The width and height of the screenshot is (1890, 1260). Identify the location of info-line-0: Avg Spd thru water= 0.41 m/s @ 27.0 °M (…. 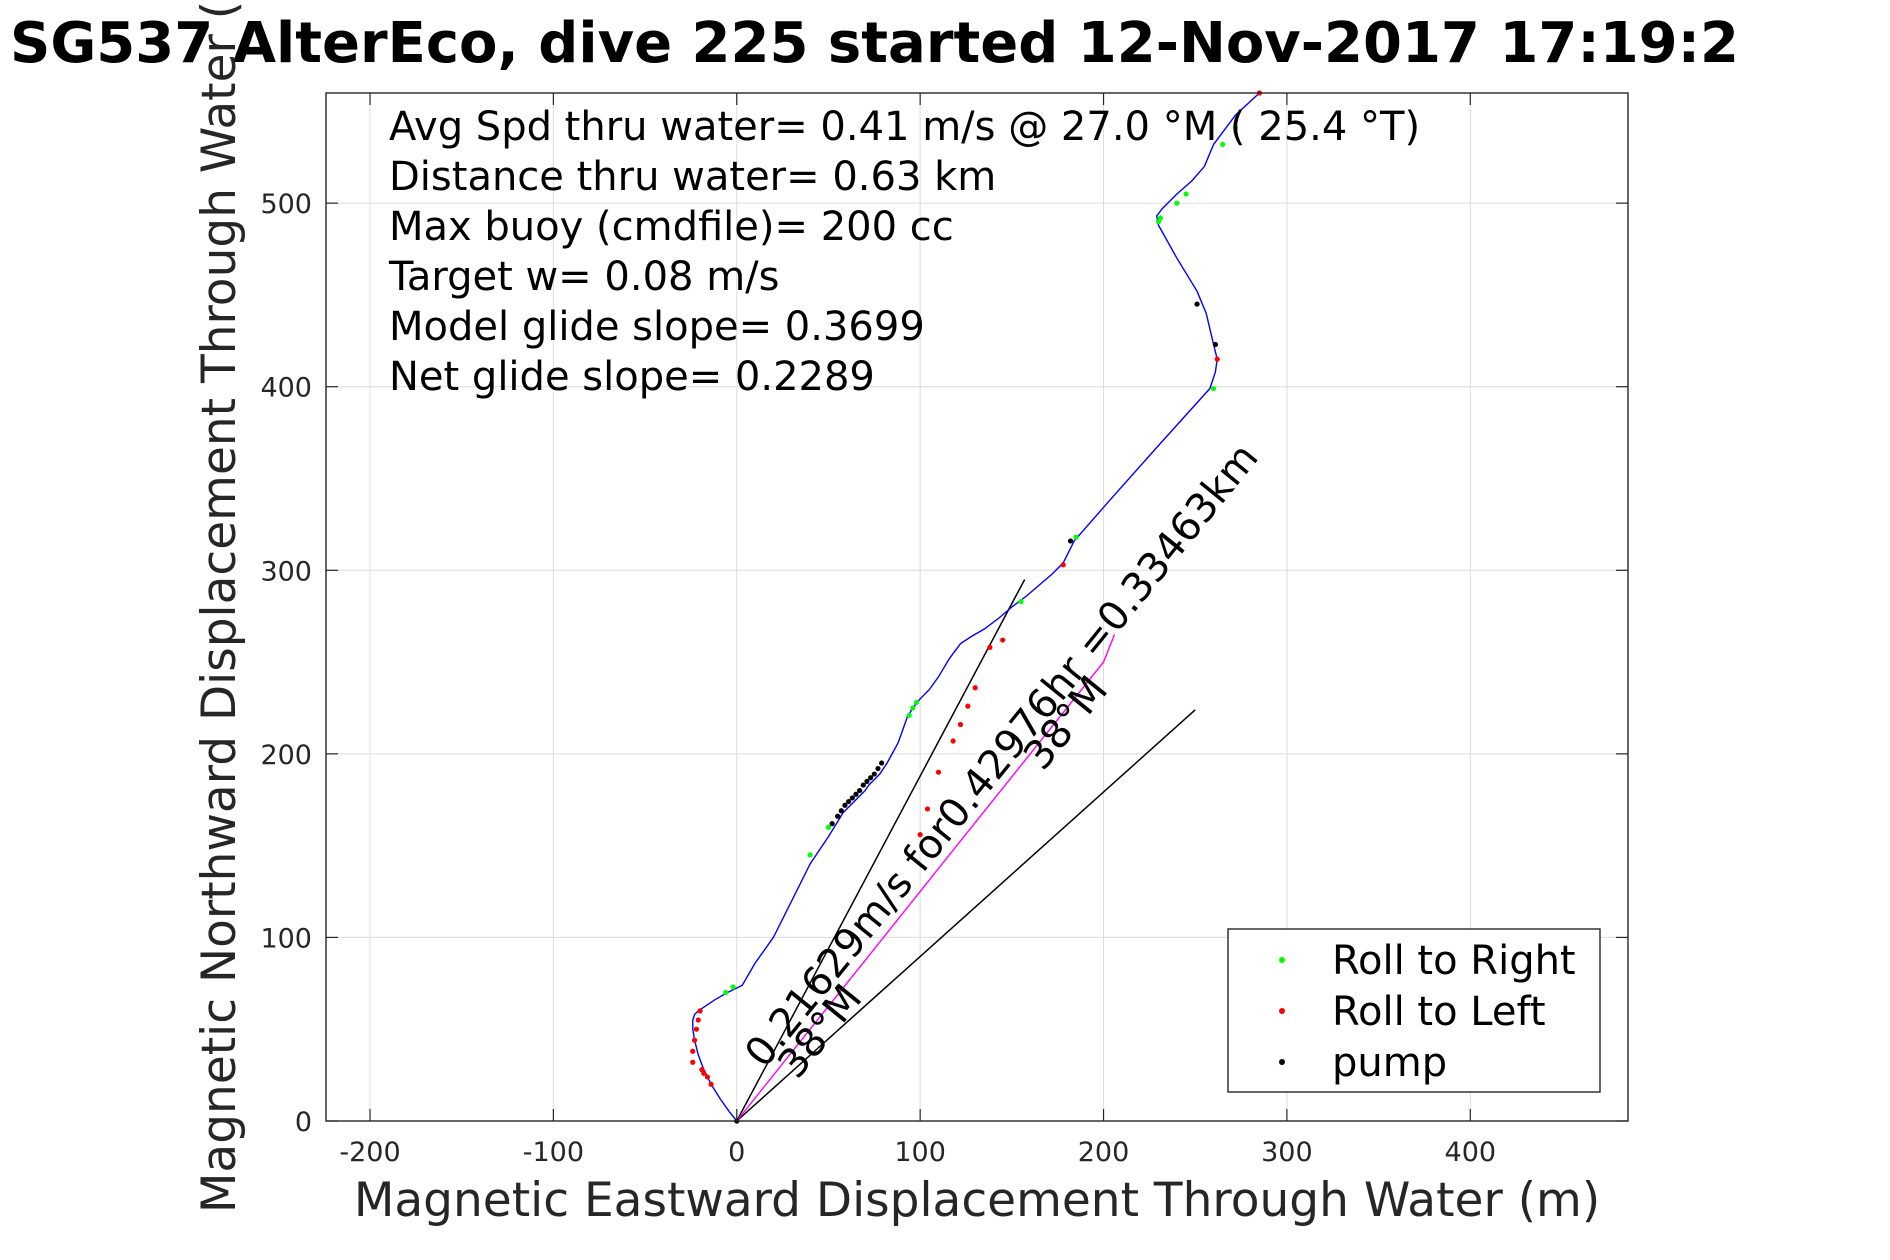
(904, 127).